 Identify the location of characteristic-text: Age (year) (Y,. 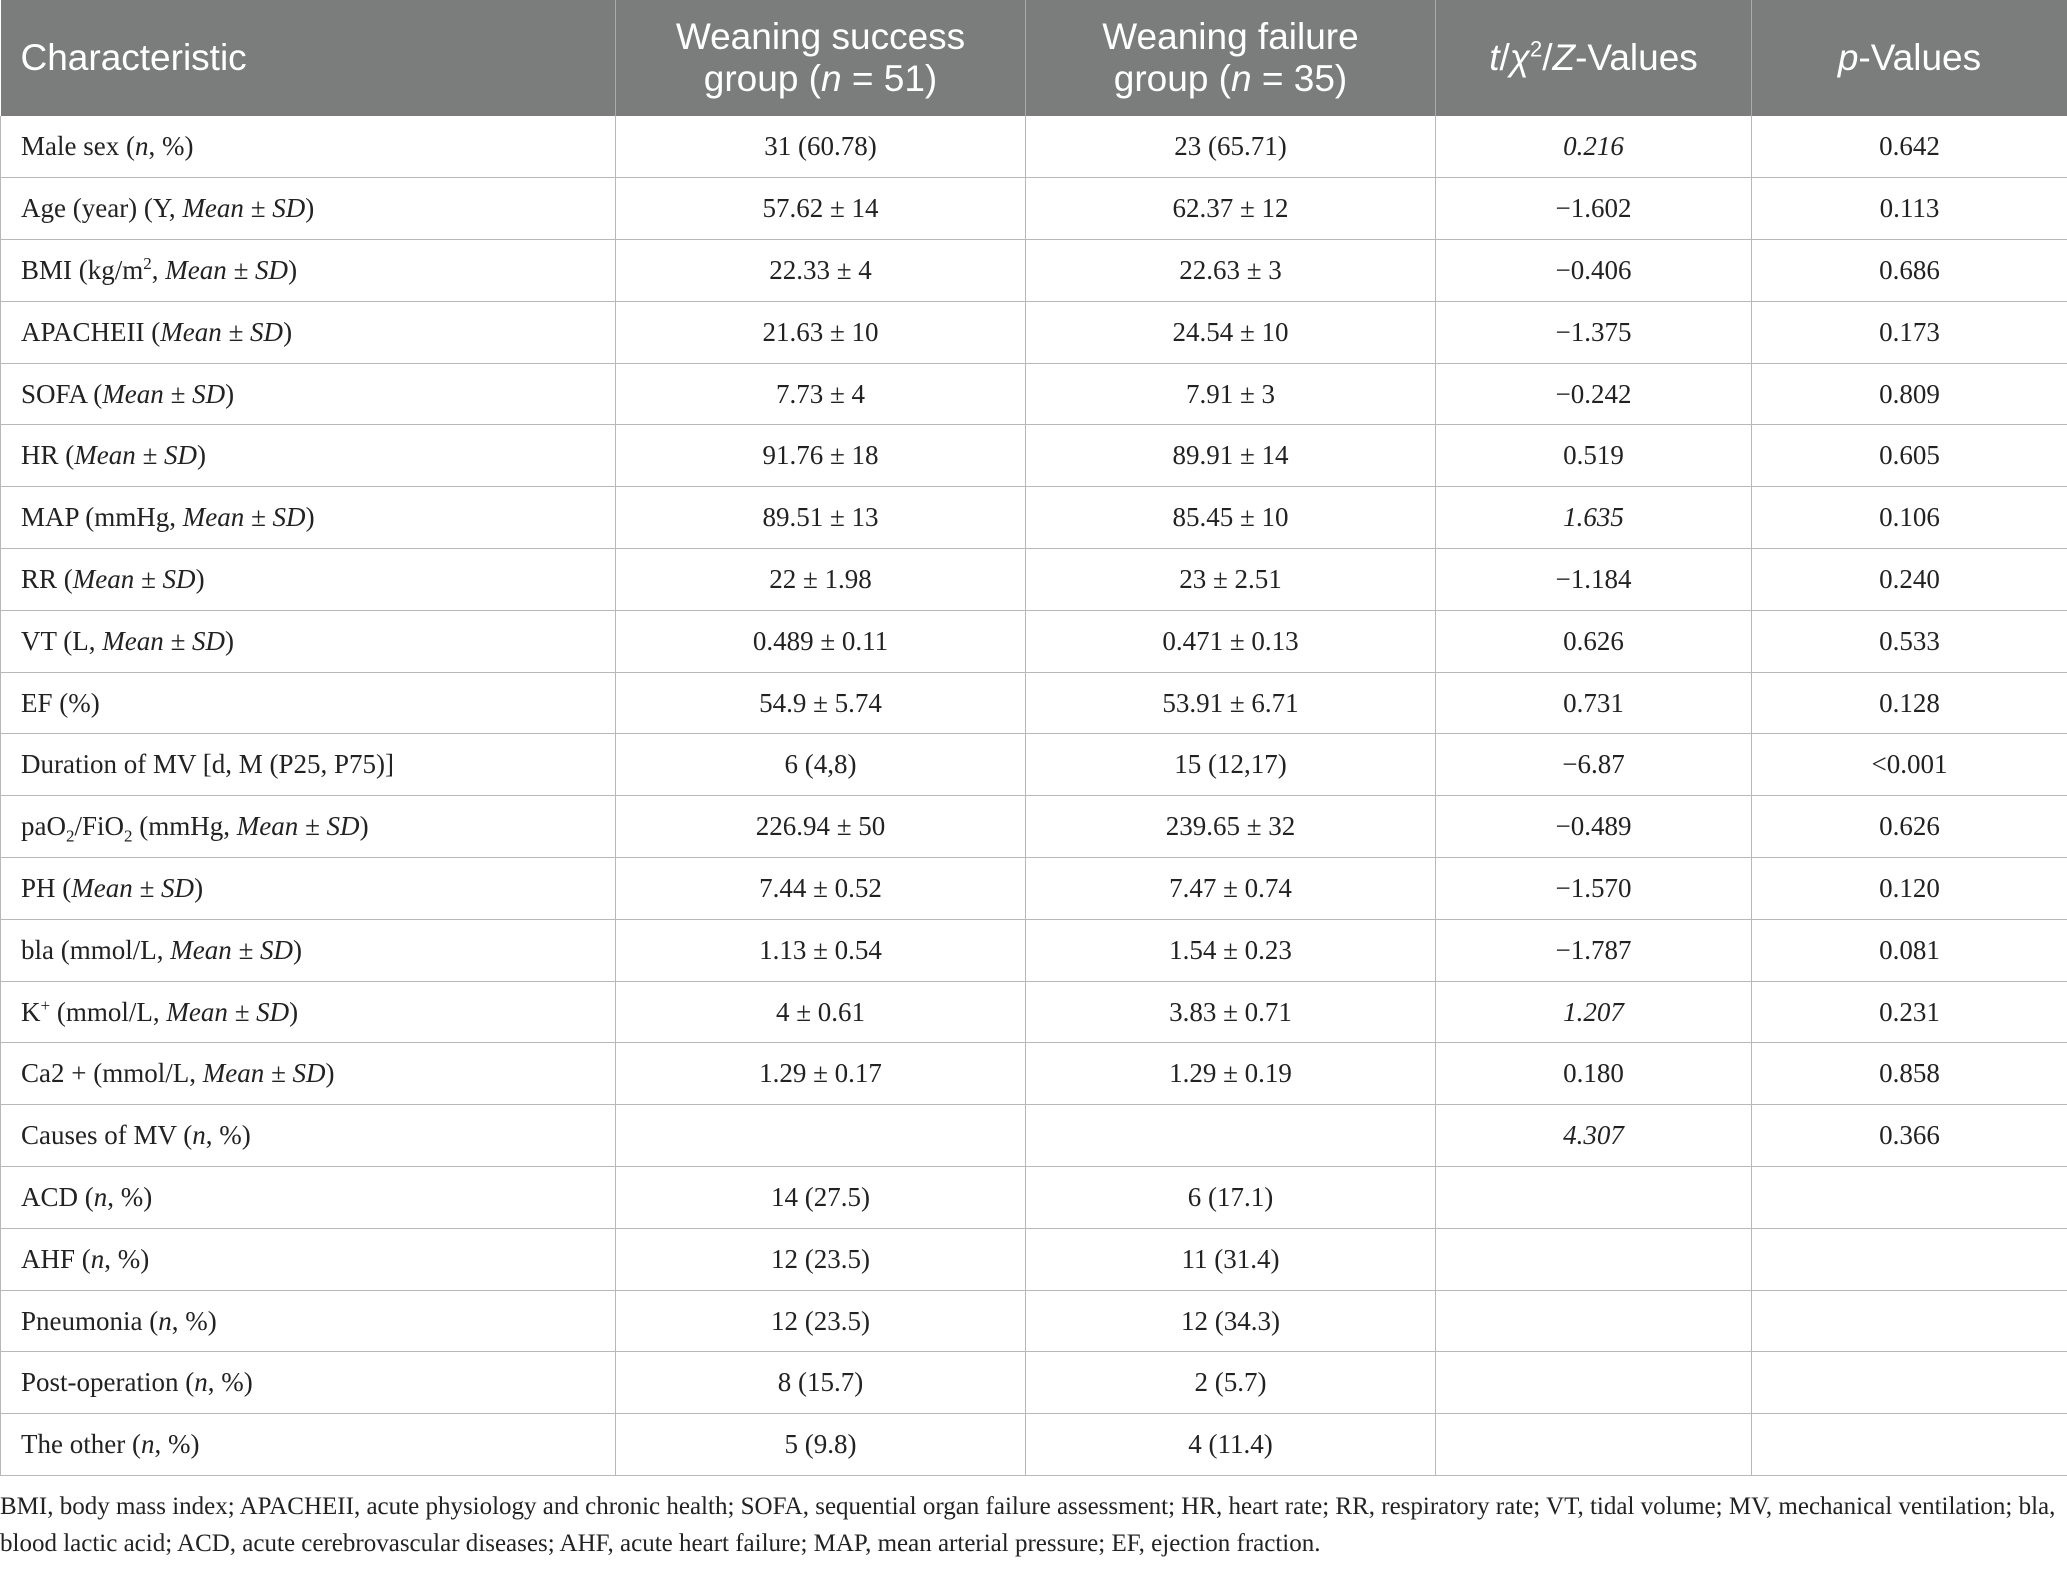
(102, 208).